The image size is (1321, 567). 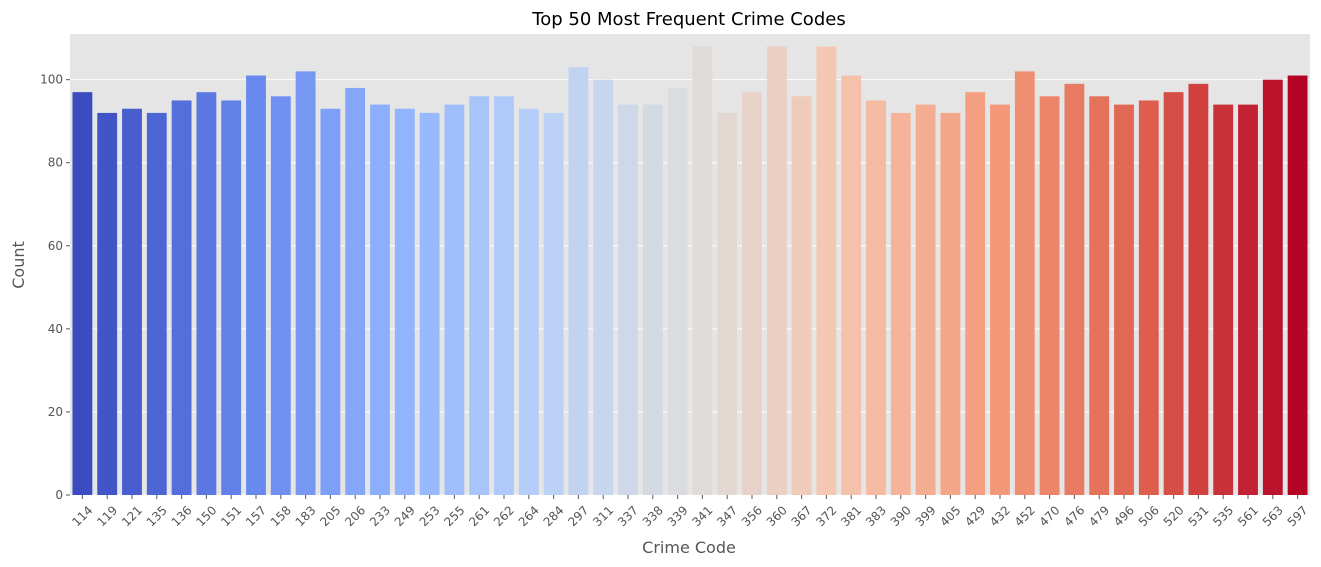 What do you see at coordinates (1174, 516) in the screenshot?
I see `x-tick-label: 520` at bounding box center [1174, 516].